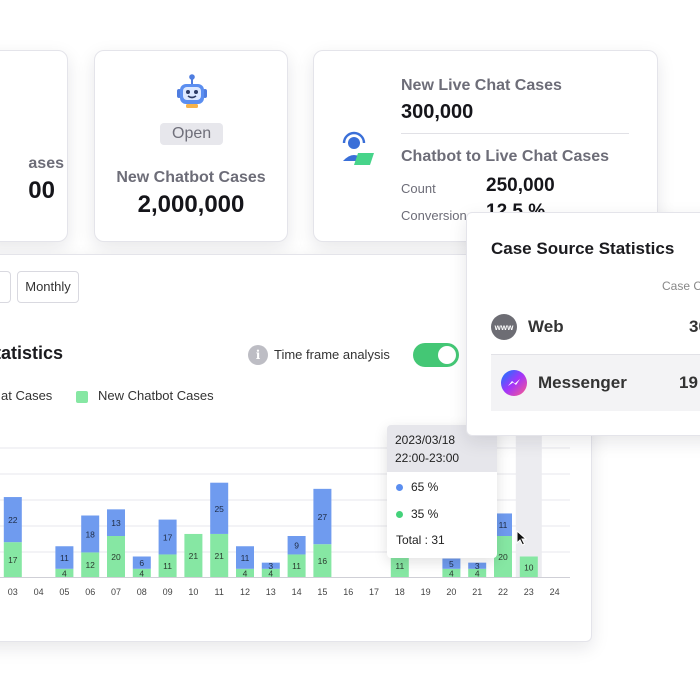 Image resolution: width=700 pixels, height=700 pixels. I want to click on x-tick-label: 24, so click(555, 592).